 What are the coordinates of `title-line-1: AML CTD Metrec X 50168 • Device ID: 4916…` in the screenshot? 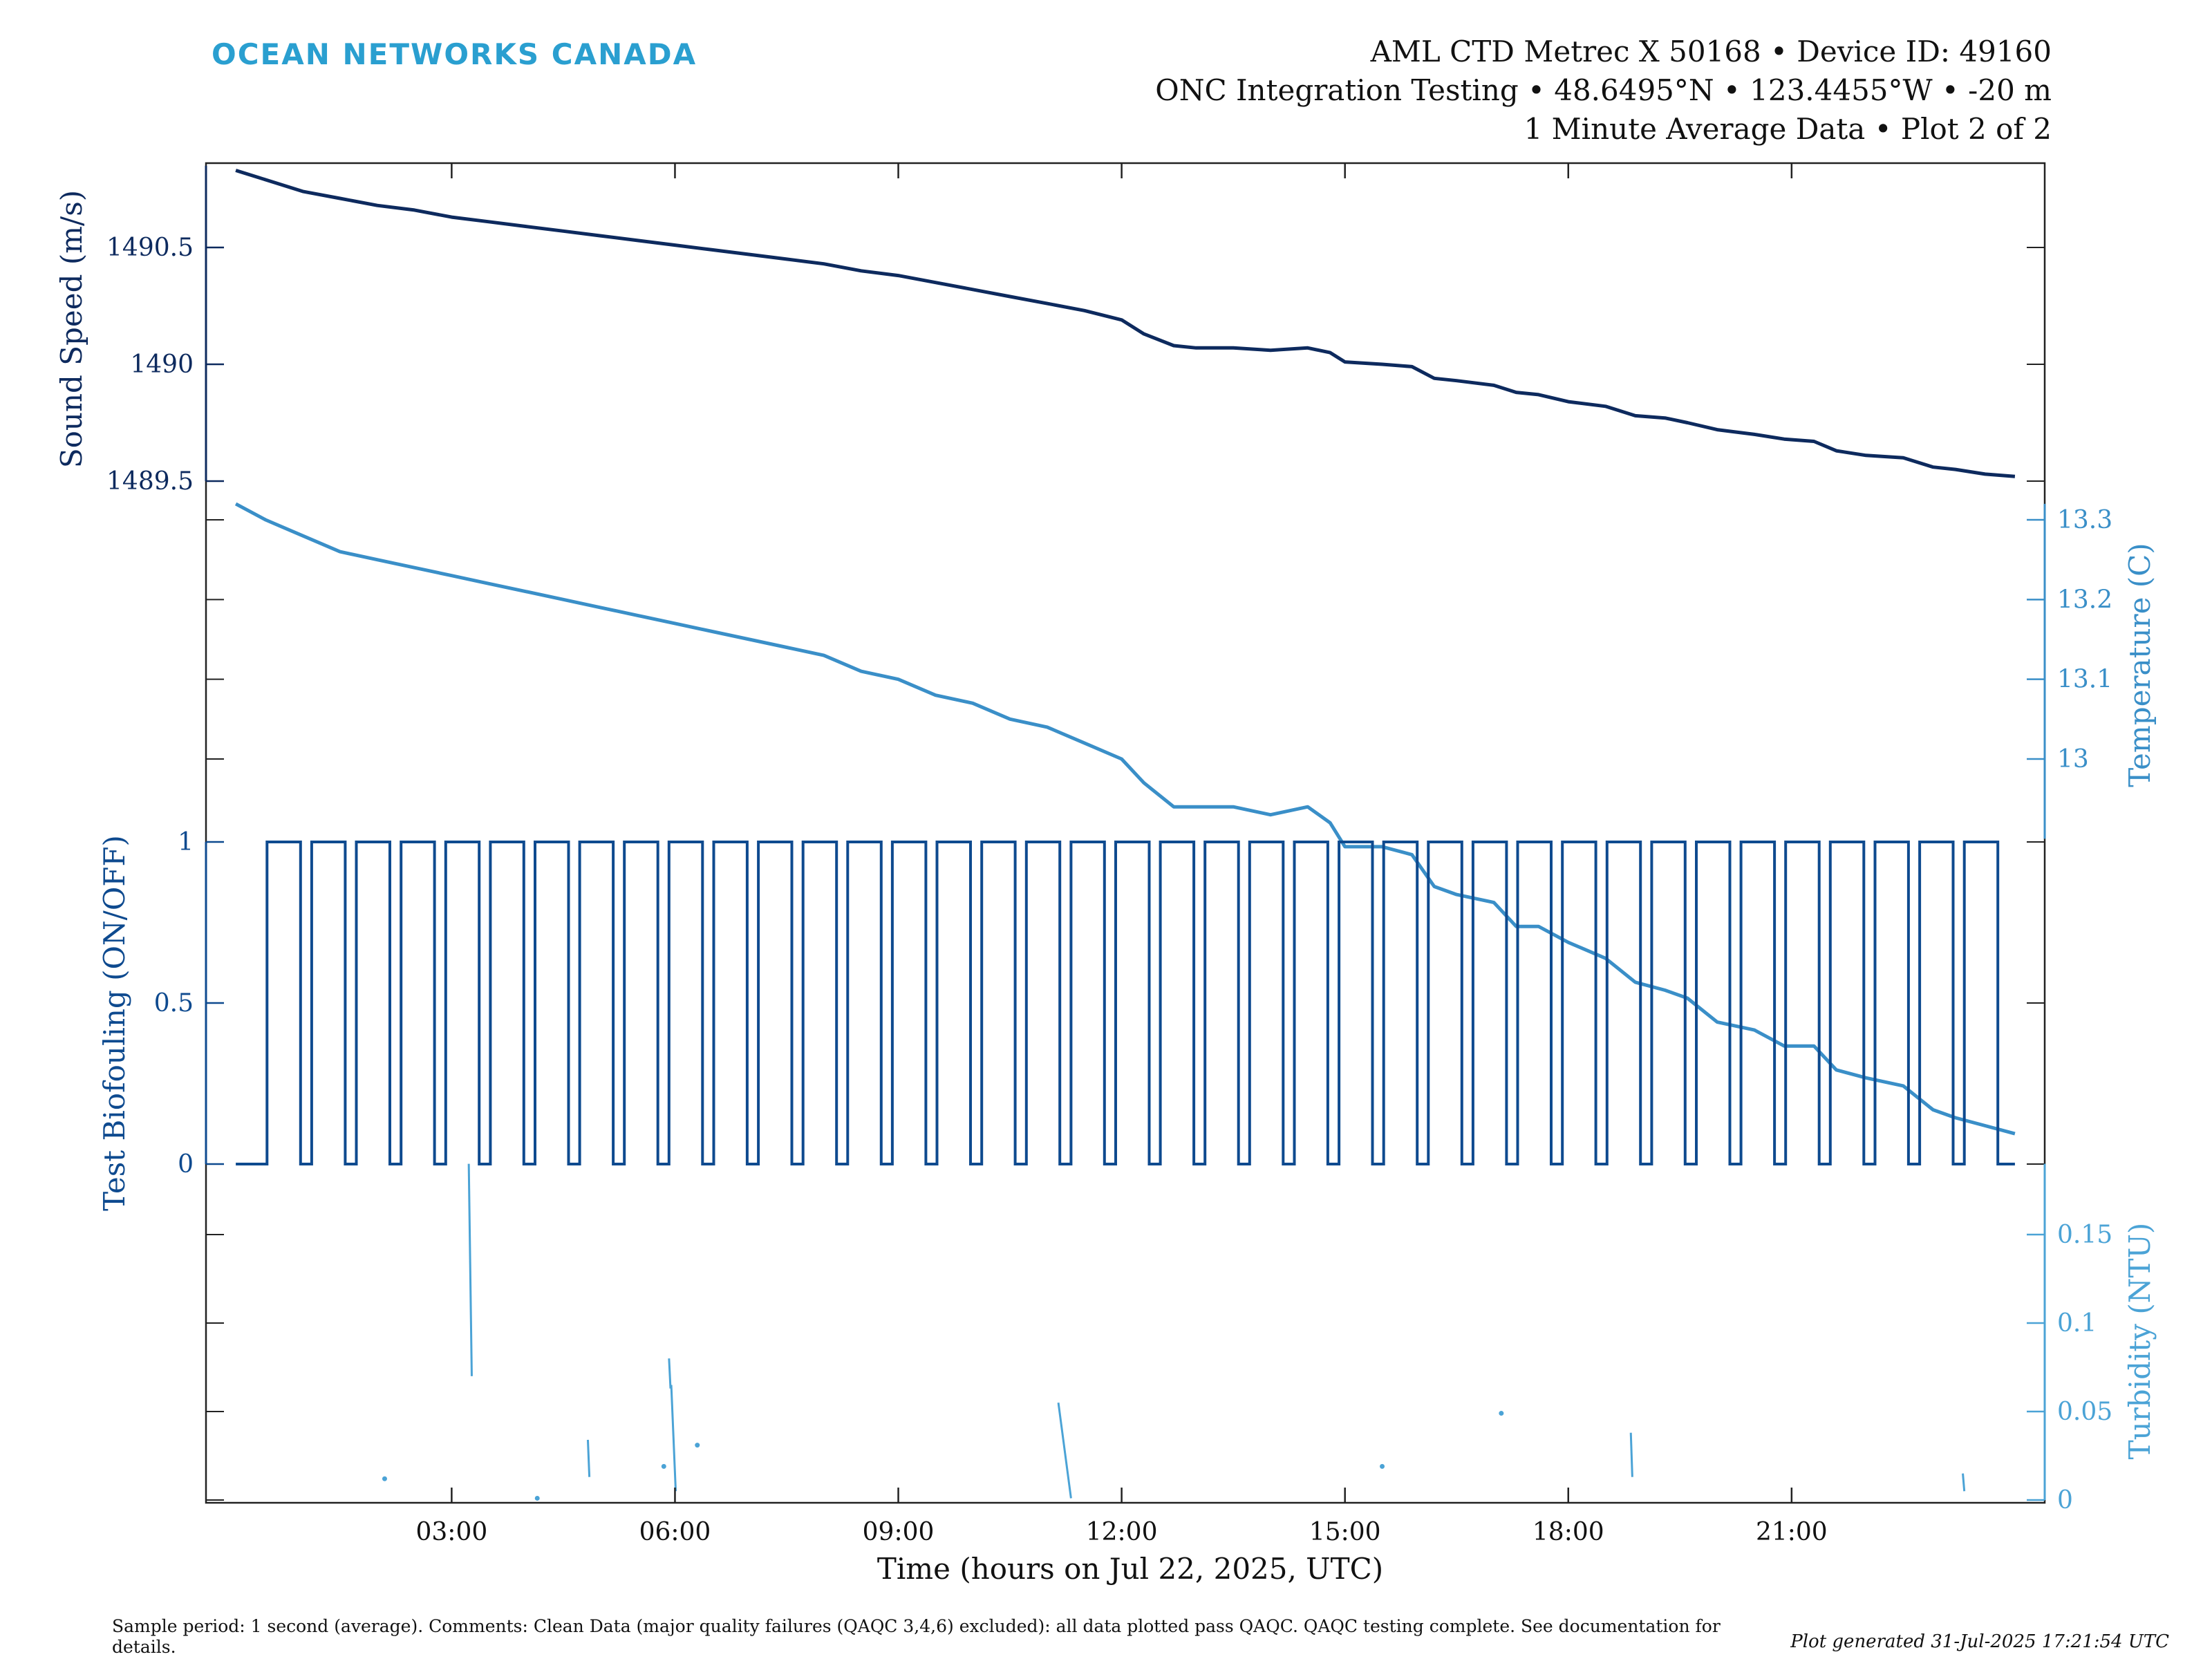 It's located at (1711, 51).